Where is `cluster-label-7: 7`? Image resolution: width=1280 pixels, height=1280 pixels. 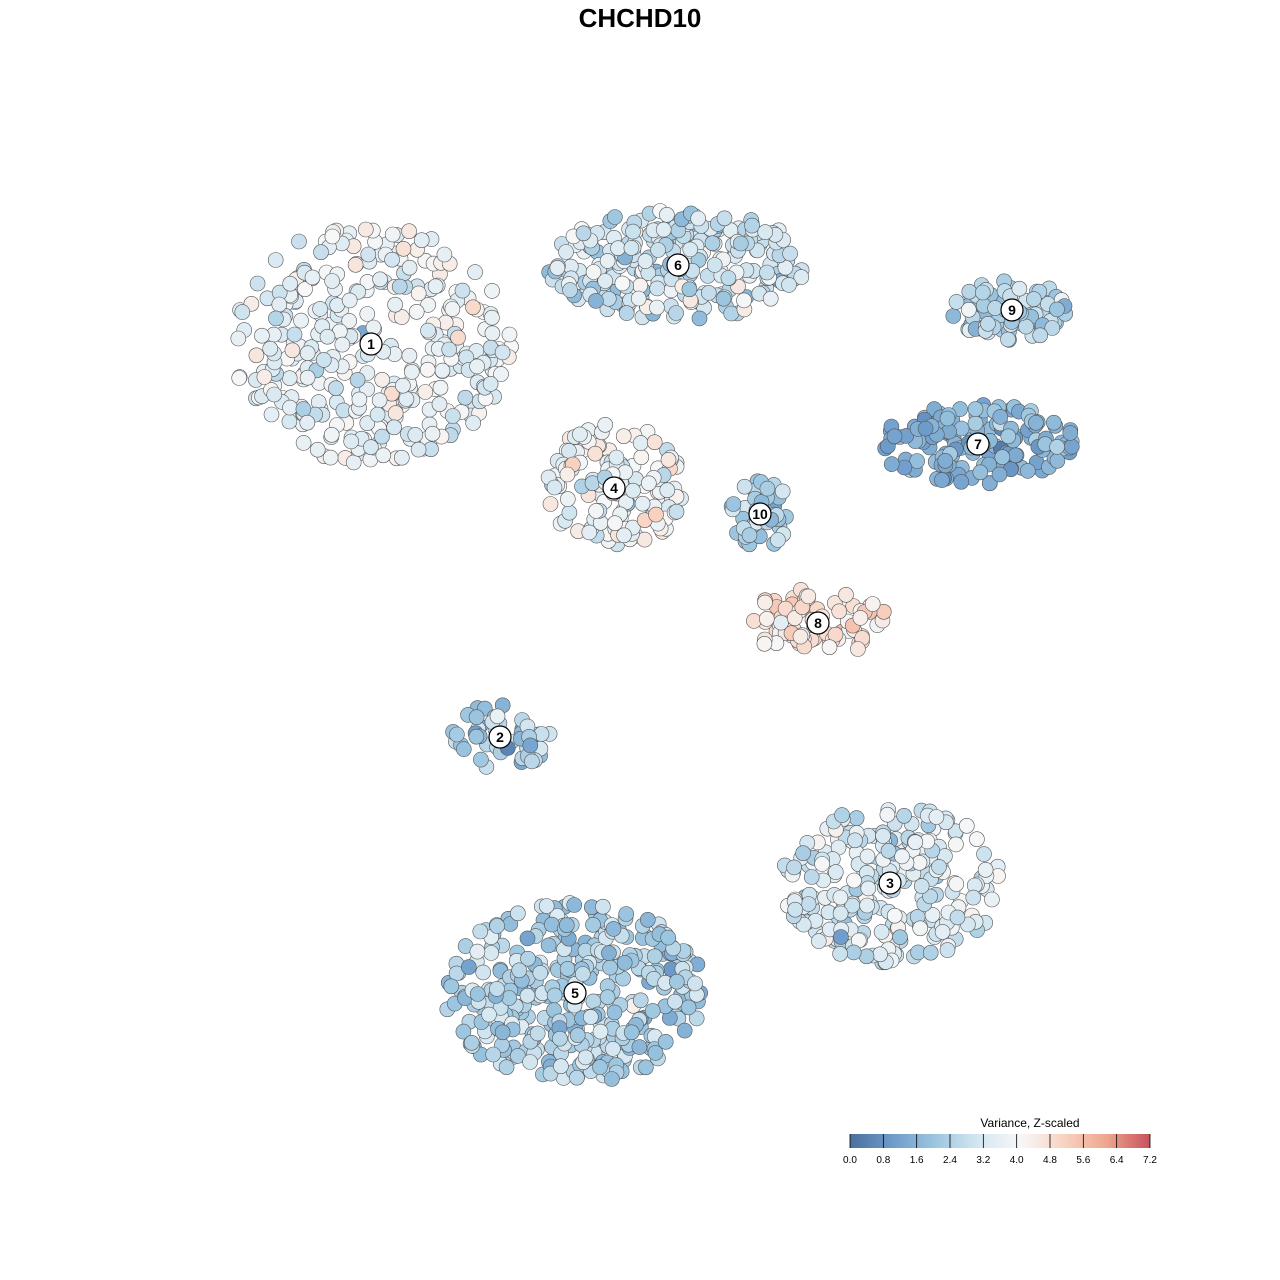
cluster-label-7: 7 is located at coordinates (978, 444).